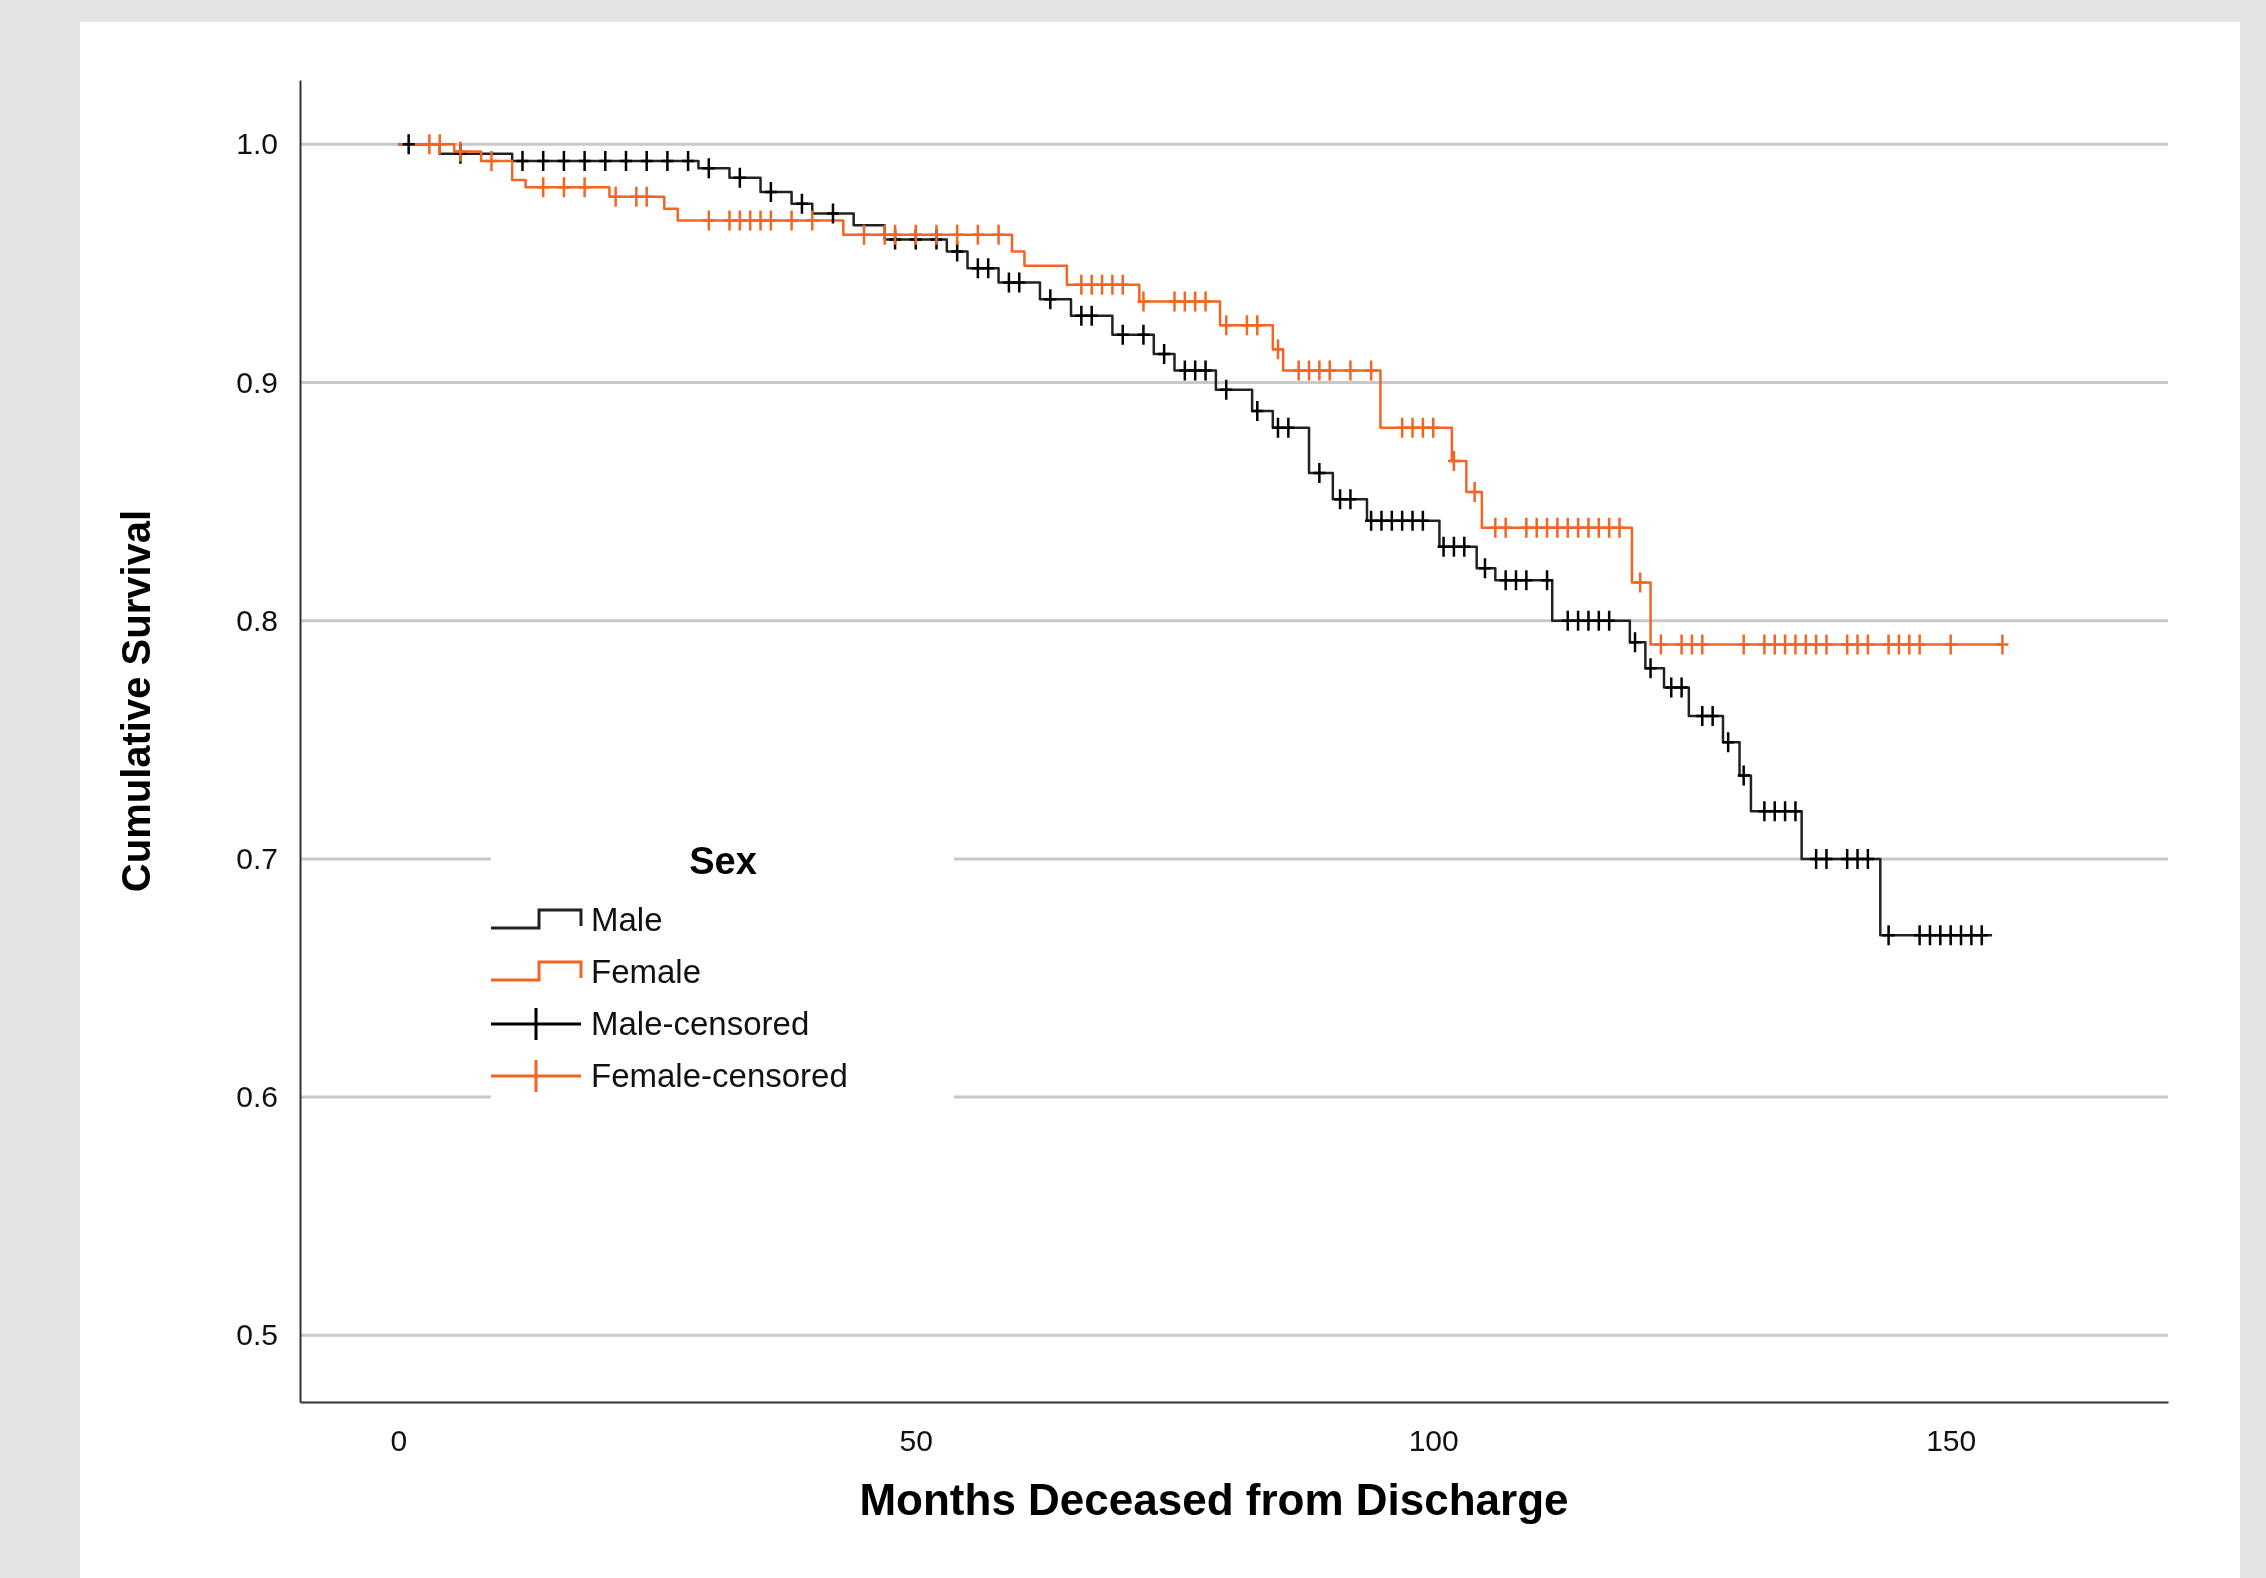 The width and height of the screenshot is (2266, 1578). Describe the element at coordinates (257, 1097) in the screenshot. I see `y-tick-label: 0.6` at that location.